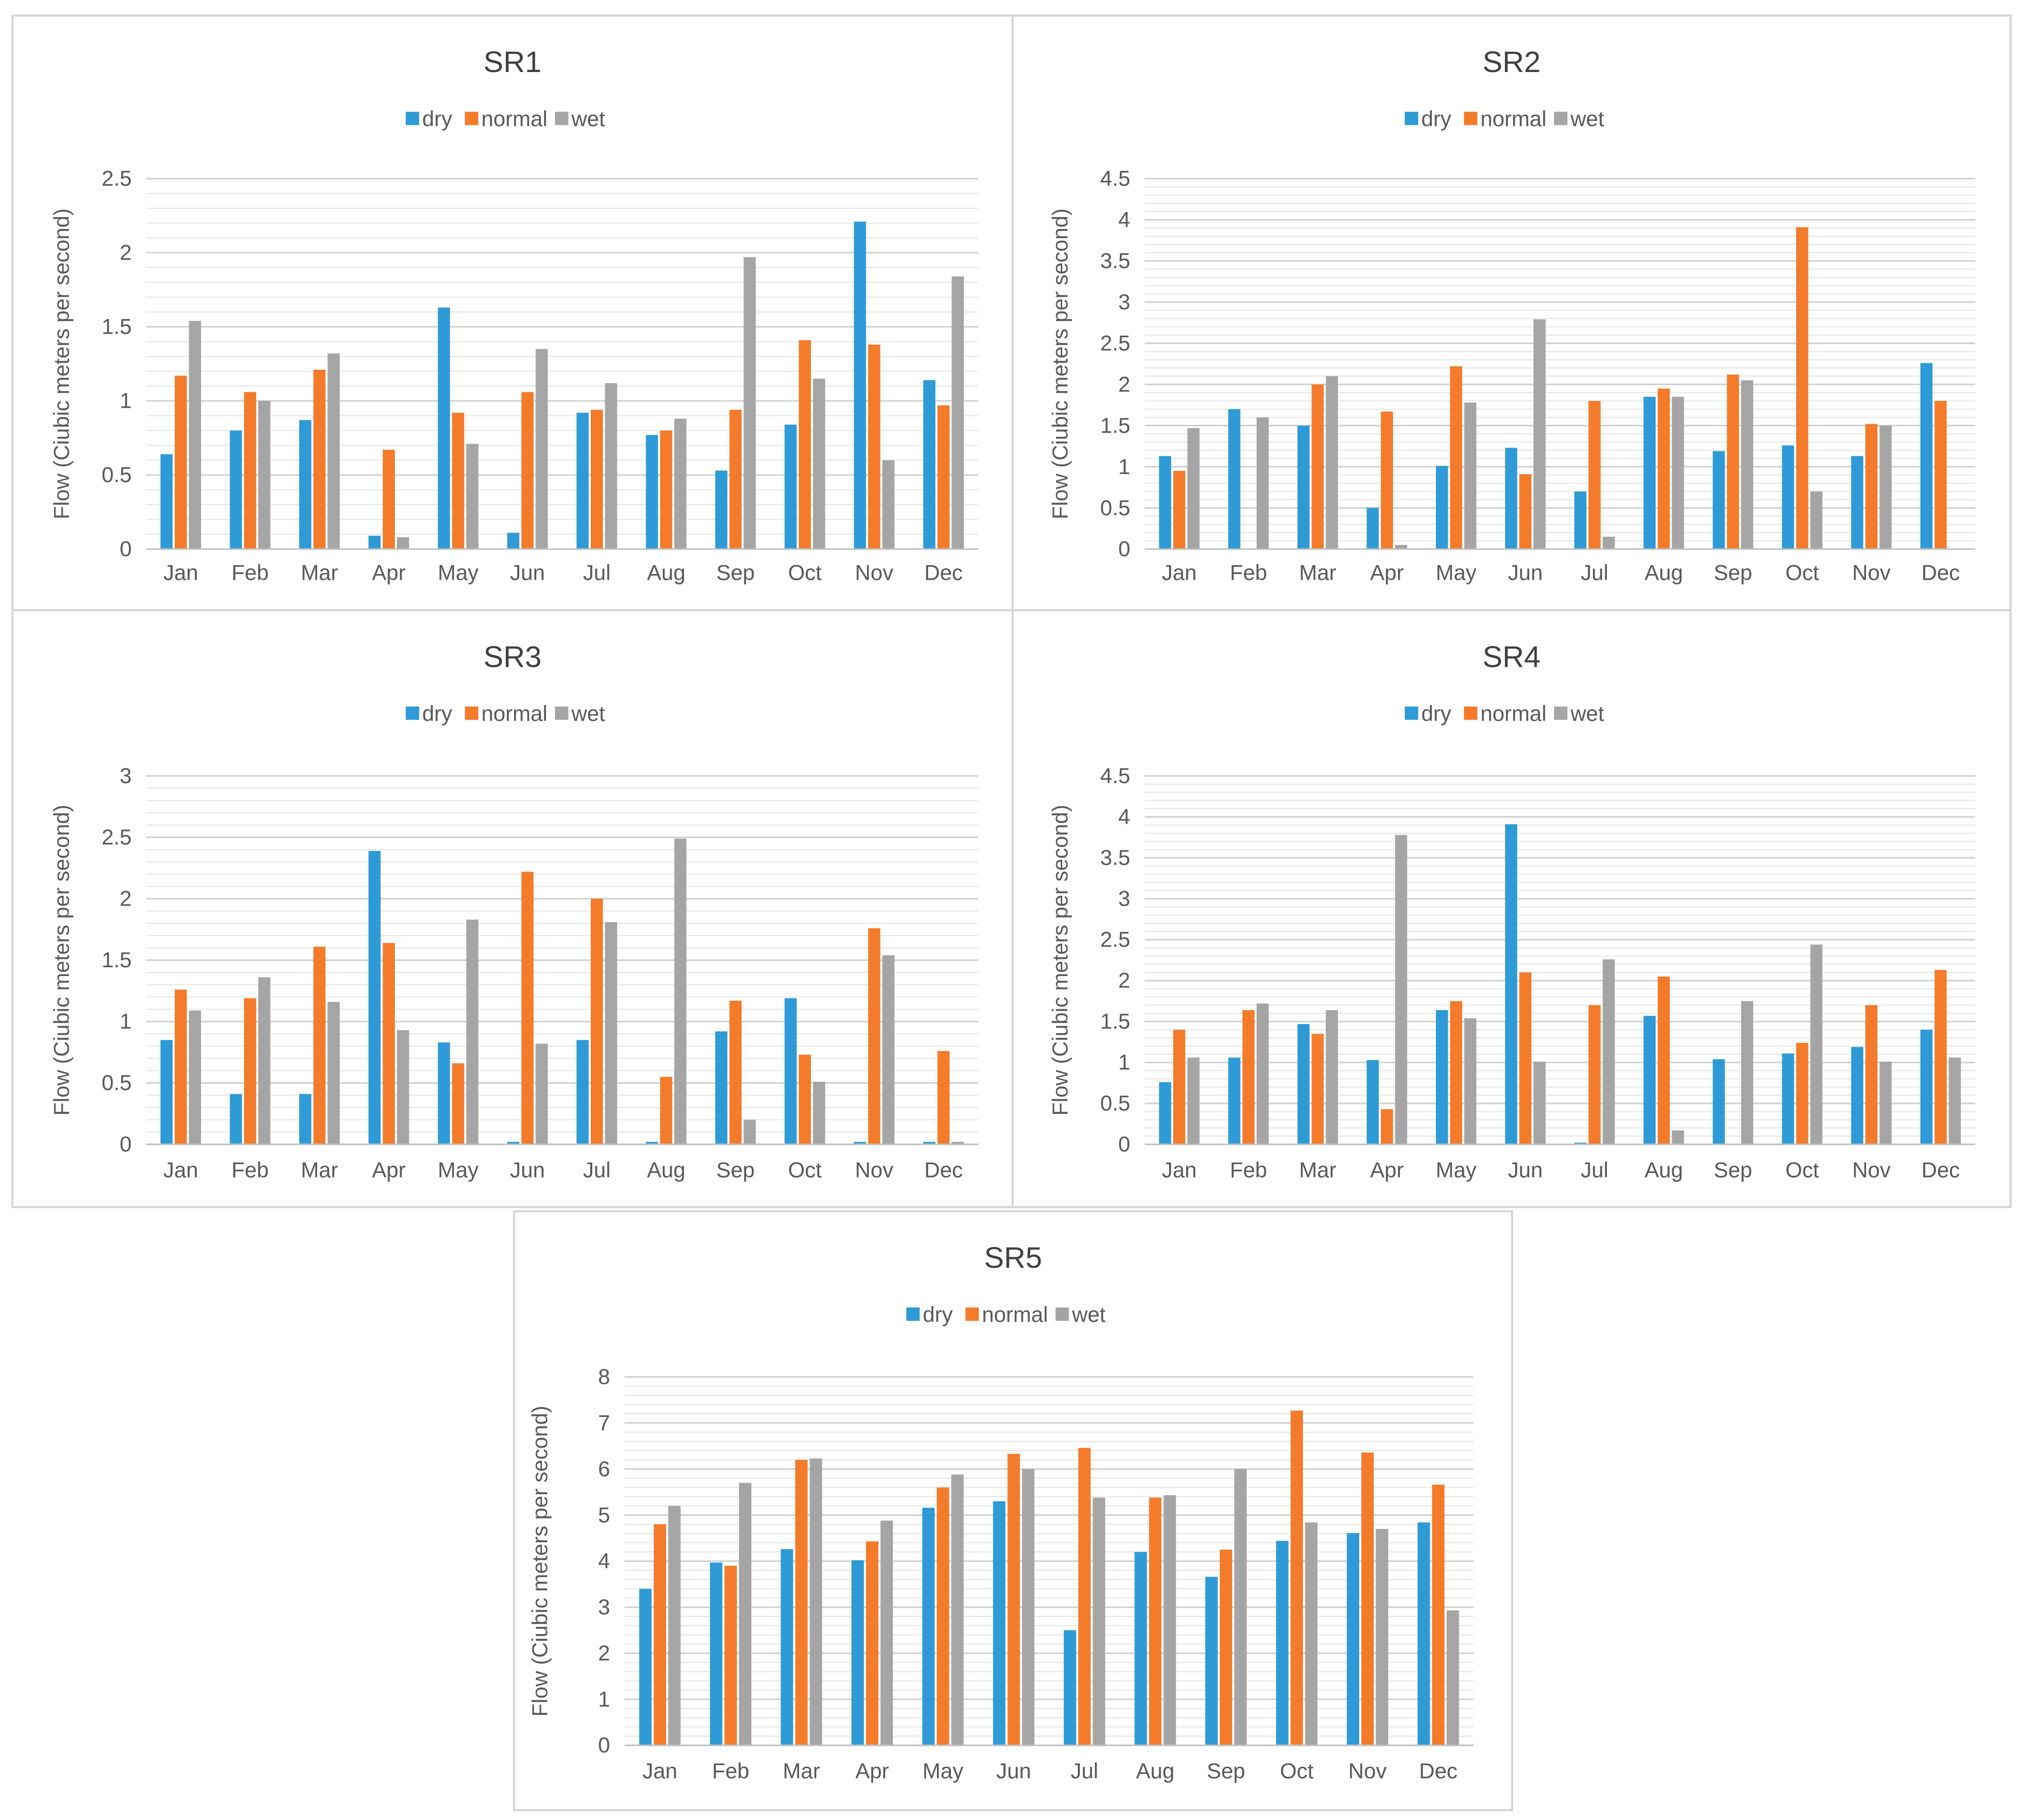  Describe the element at coordinates (604, 1514) in the screenshot. I see `y-tick-label: 5` at that location.